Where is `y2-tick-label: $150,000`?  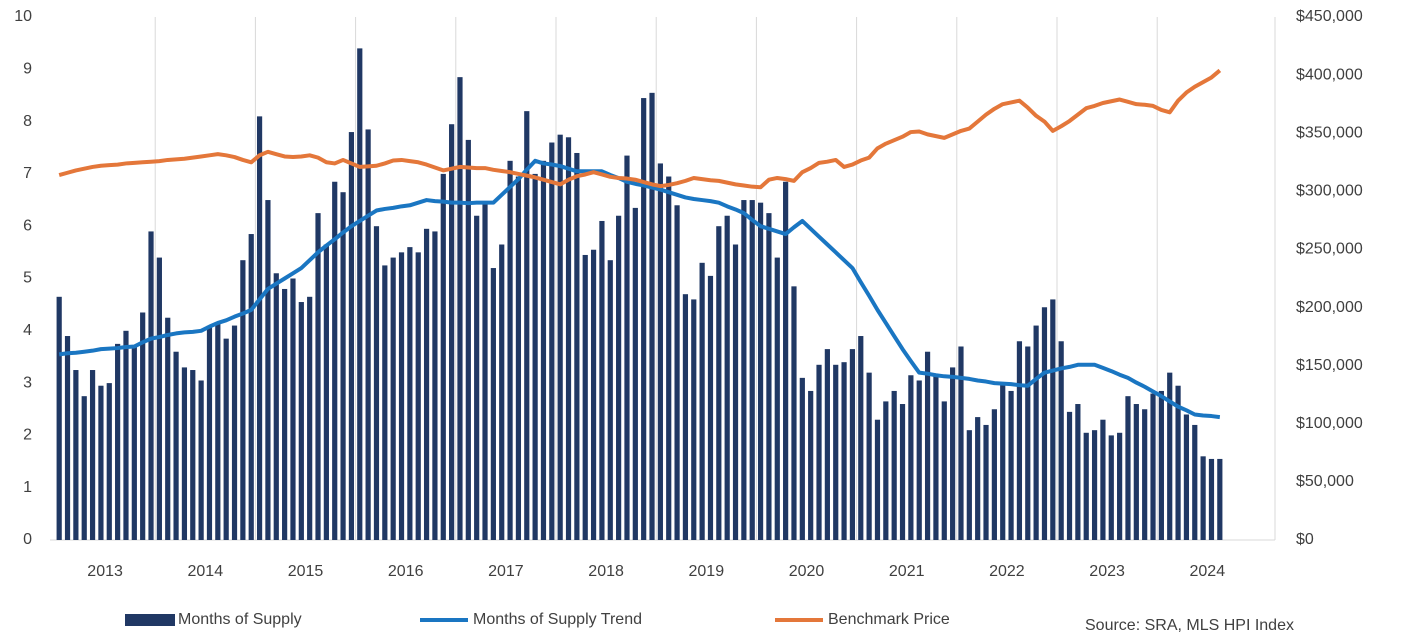 y2-tick-label: $150,000 is located at coordinates (1329, 365).